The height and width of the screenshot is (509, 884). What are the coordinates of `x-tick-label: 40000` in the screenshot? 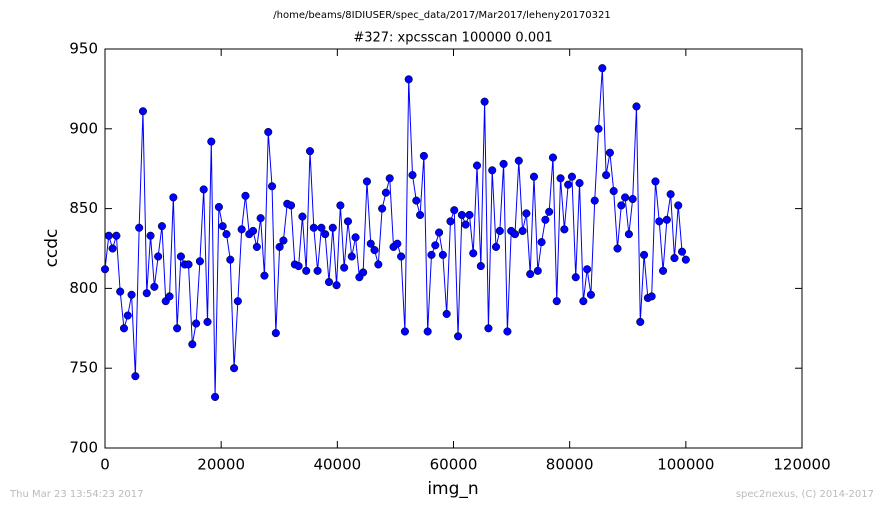 It's located at (337, 465).